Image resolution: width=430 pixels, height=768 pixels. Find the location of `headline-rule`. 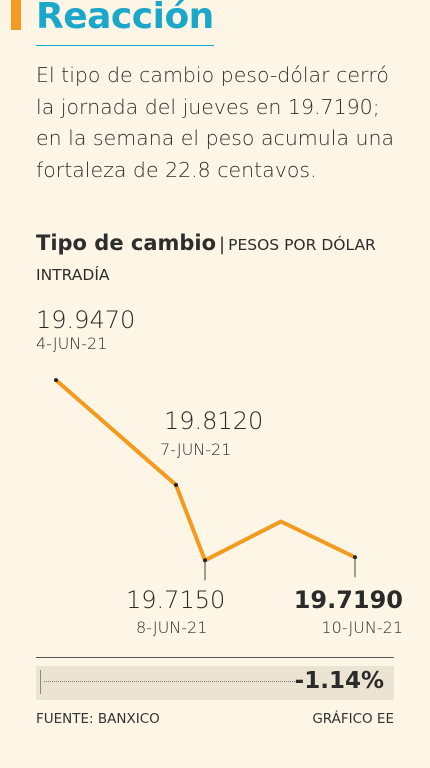

headline-rule is located at coordinates (125, 45).